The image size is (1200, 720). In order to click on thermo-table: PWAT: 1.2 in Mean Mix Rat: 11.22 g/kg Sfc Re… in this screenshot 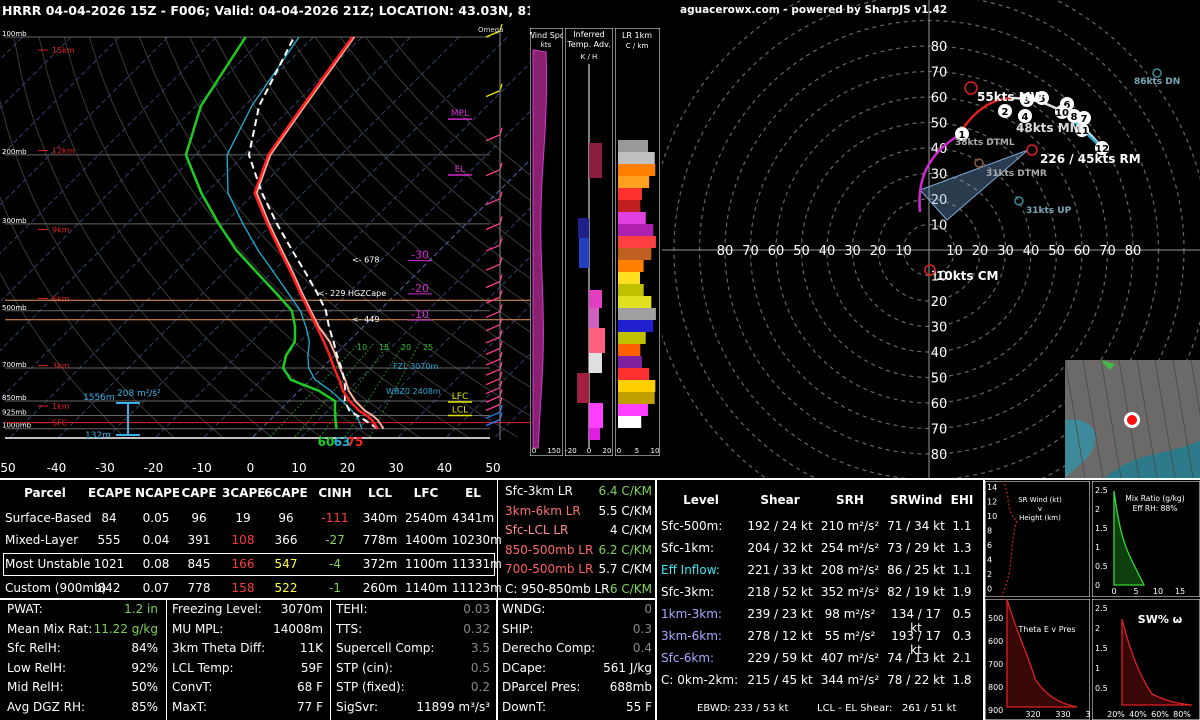, I will do `click(327, 660)`.